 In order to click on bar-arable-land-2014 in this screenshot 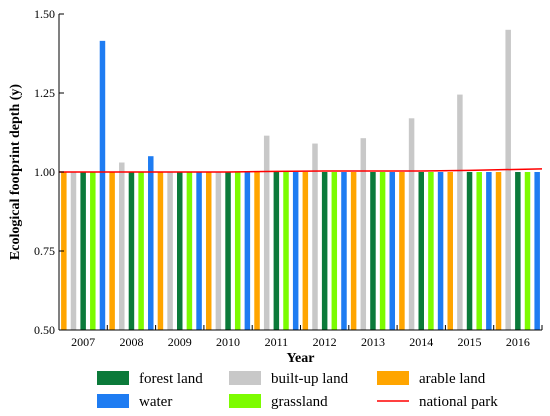, I will do `click(402, 251)`.